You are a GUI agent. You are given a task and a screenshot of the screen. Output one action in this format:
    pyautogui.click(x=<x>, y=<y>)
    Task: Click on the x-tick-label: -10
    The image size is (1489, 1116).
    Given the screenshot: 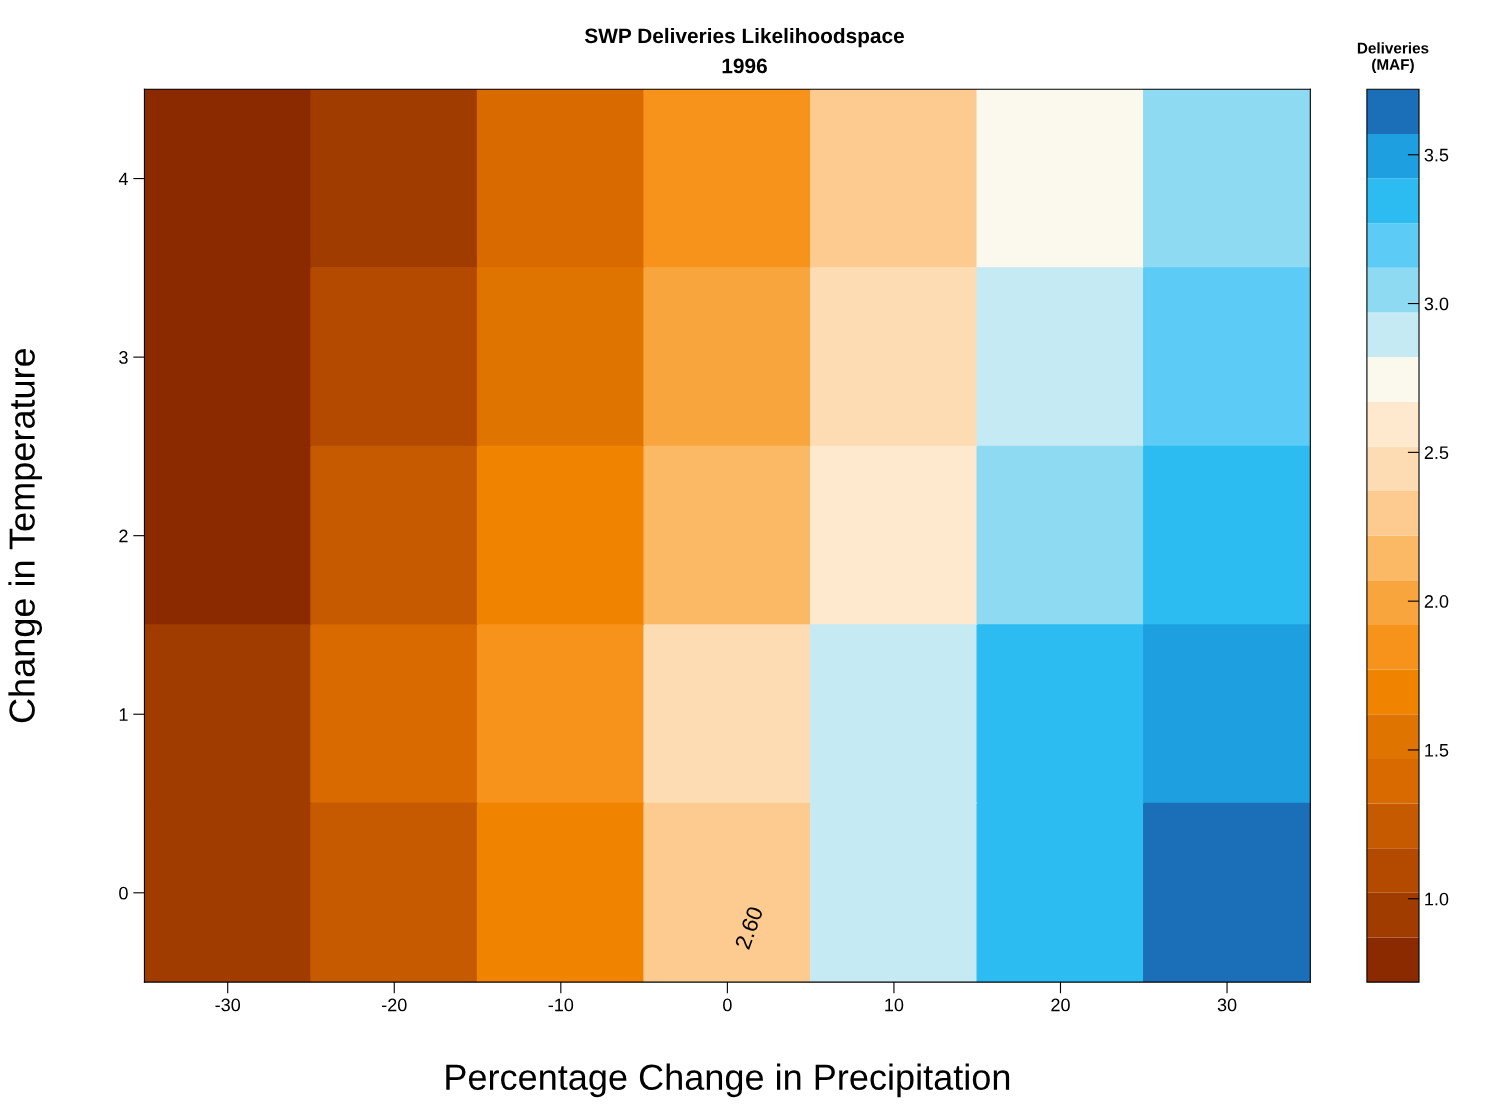 What is the action you would take?
    pyautogui.click(x=561, y=1005)
    